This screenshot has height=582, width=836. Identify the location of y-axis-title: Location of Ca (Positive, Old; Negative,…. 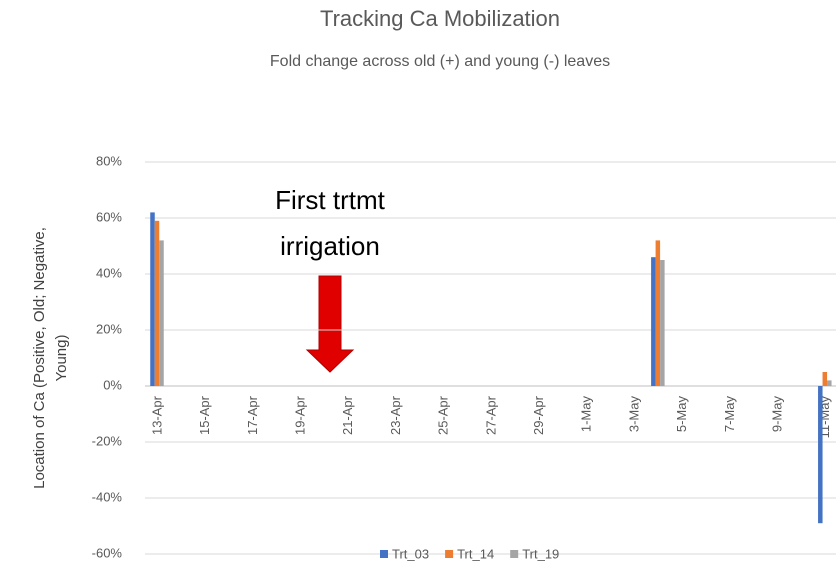
(50, 358).